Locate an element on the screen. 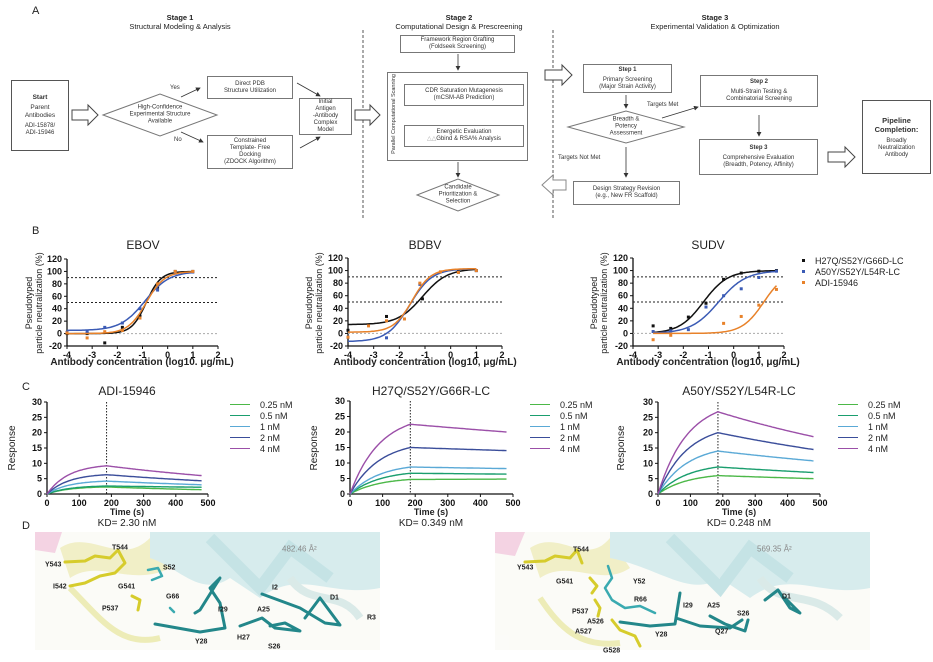 Image resolution: width=933 pixels, height=662 pixels. stage2-subtitle: Computational Design & Prescreening is located at coordinates (459, 26).